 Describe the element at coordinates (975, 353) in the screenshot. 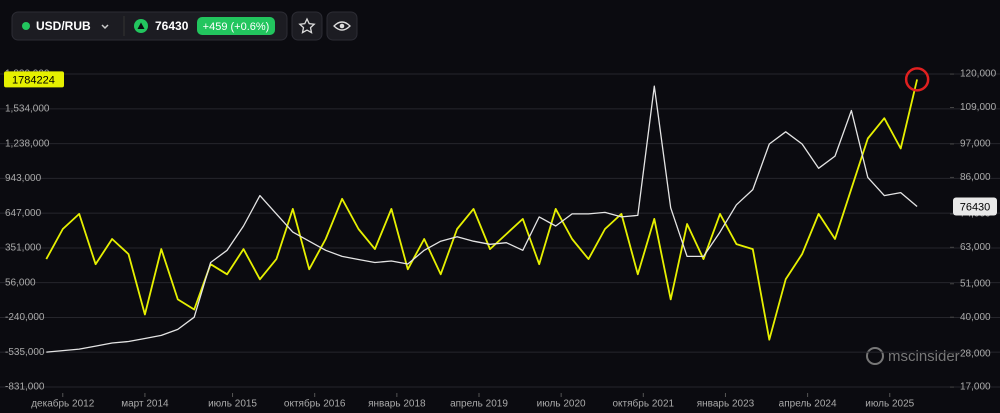

I see `y2-tick-label: 28,000` at that location.